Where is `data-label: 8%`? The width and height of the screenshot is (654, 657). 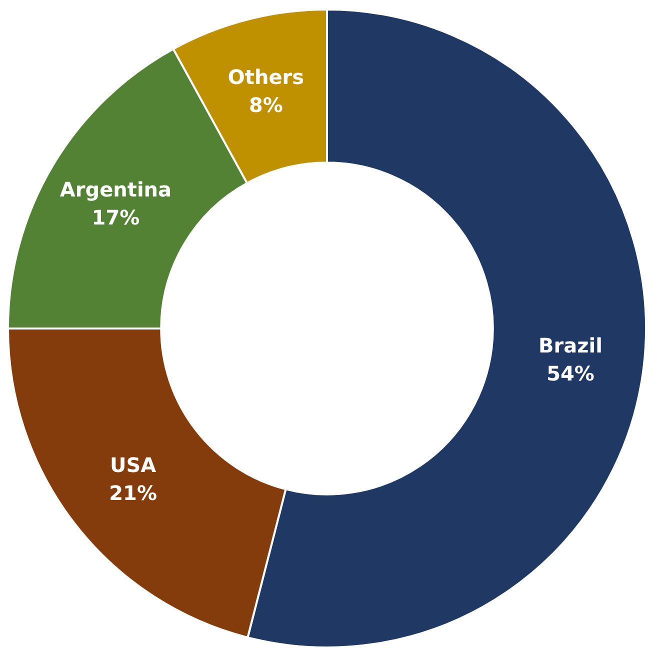
data-label: 8% is located at coordinates (265, 104).